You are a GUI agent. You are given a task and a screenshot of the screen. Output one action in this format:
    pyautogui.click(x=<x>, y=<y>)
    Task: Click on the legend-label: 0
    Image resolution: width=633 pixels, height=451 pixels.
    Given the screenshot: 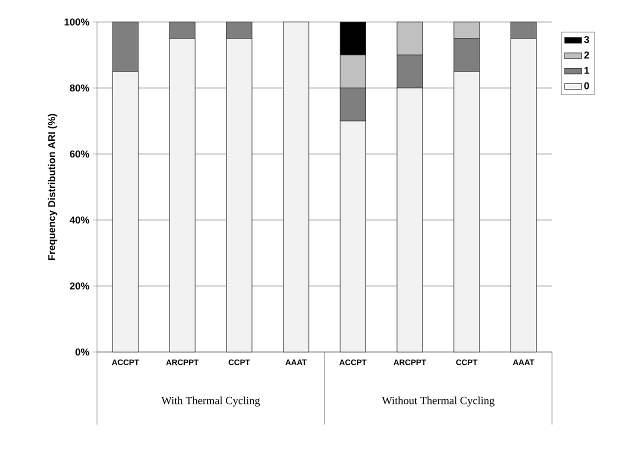 What is the action you would take?
    pyautogui.click(x=587, y=86)
    